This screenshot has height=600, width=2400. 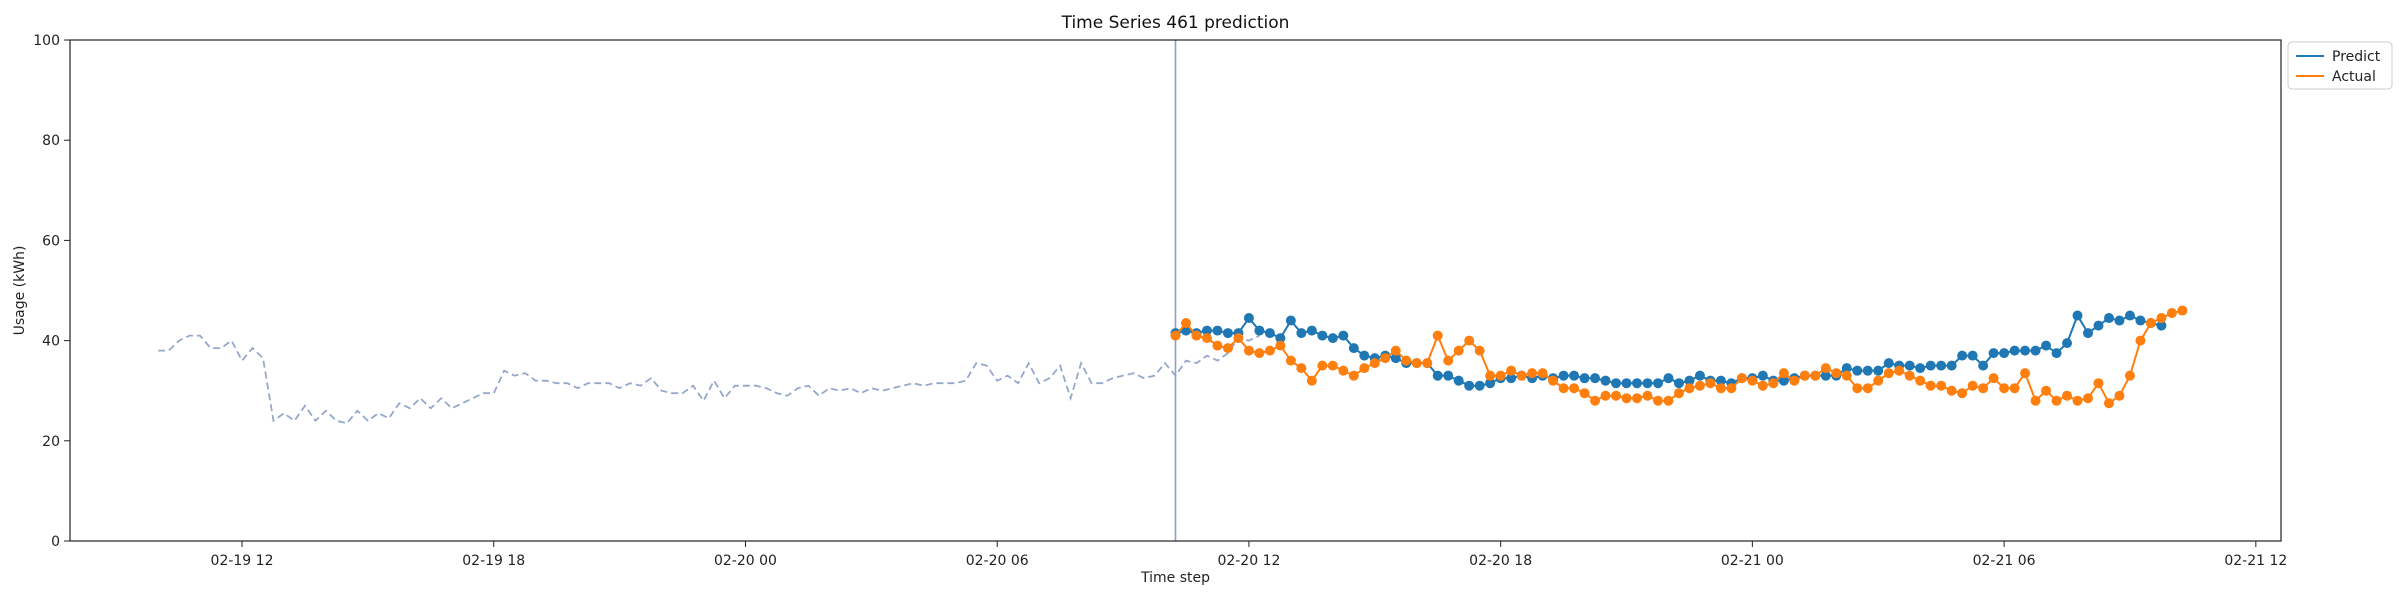 I want to click on actual-series, so click(x=1679, y=357).